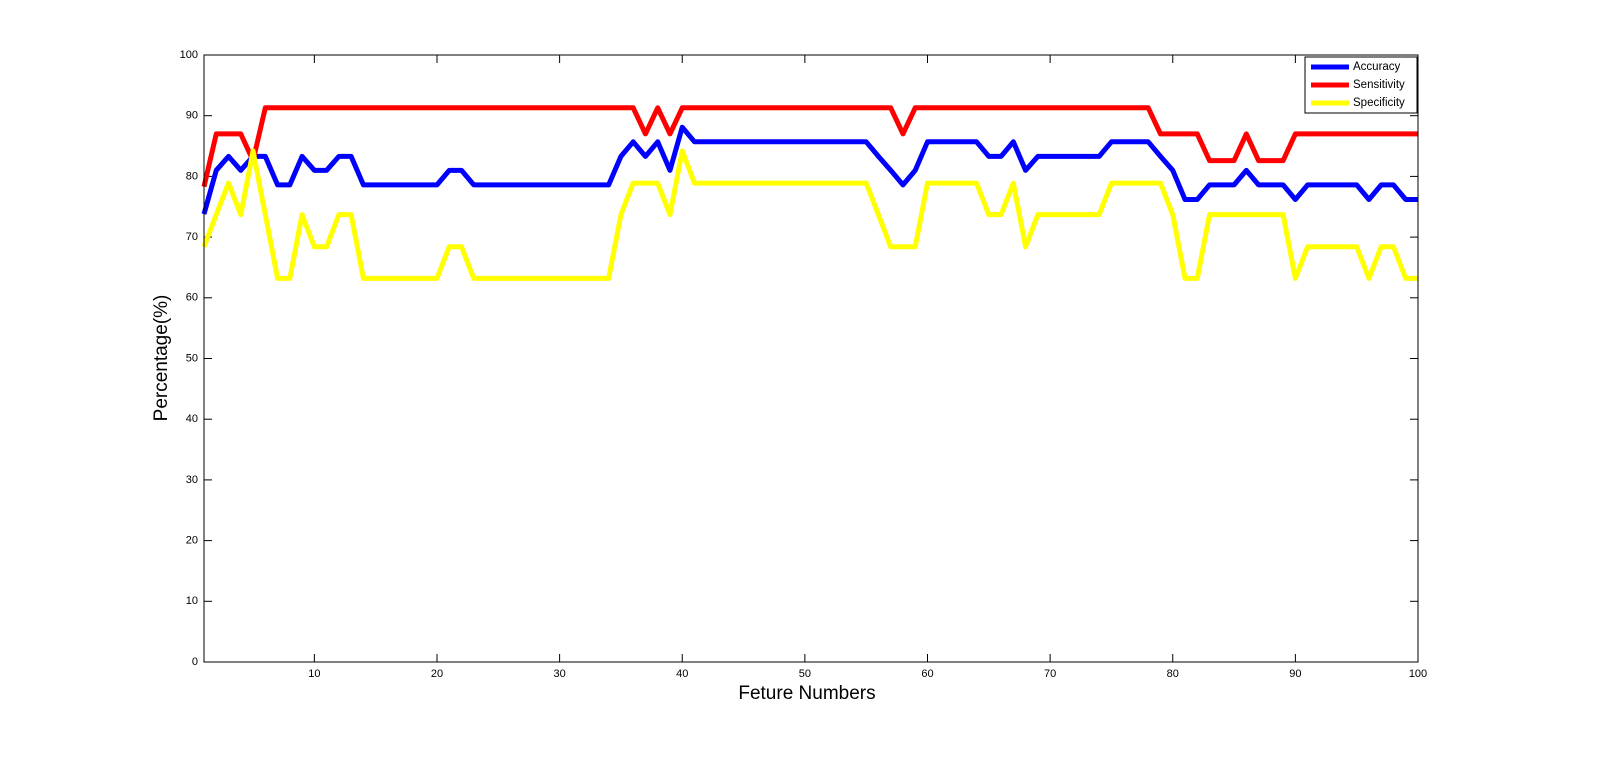  What do you see at coordinates (192, 601) in the screenshot?
I see `y-tick-label: 10` at bounding box center [192, 601].